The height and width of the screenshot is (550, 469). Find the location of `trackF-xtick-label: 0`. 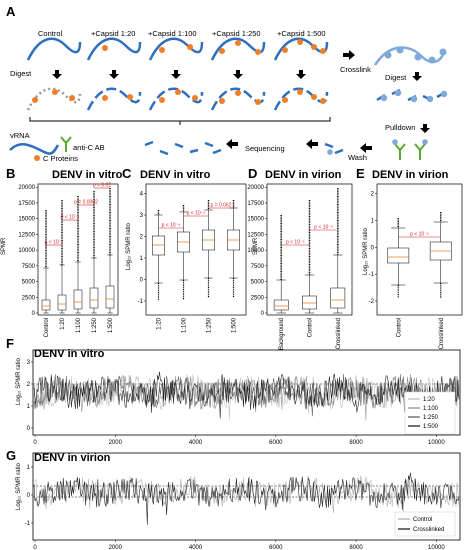

trackF-xtick-label: 0 is located at coordinates (35, 443).